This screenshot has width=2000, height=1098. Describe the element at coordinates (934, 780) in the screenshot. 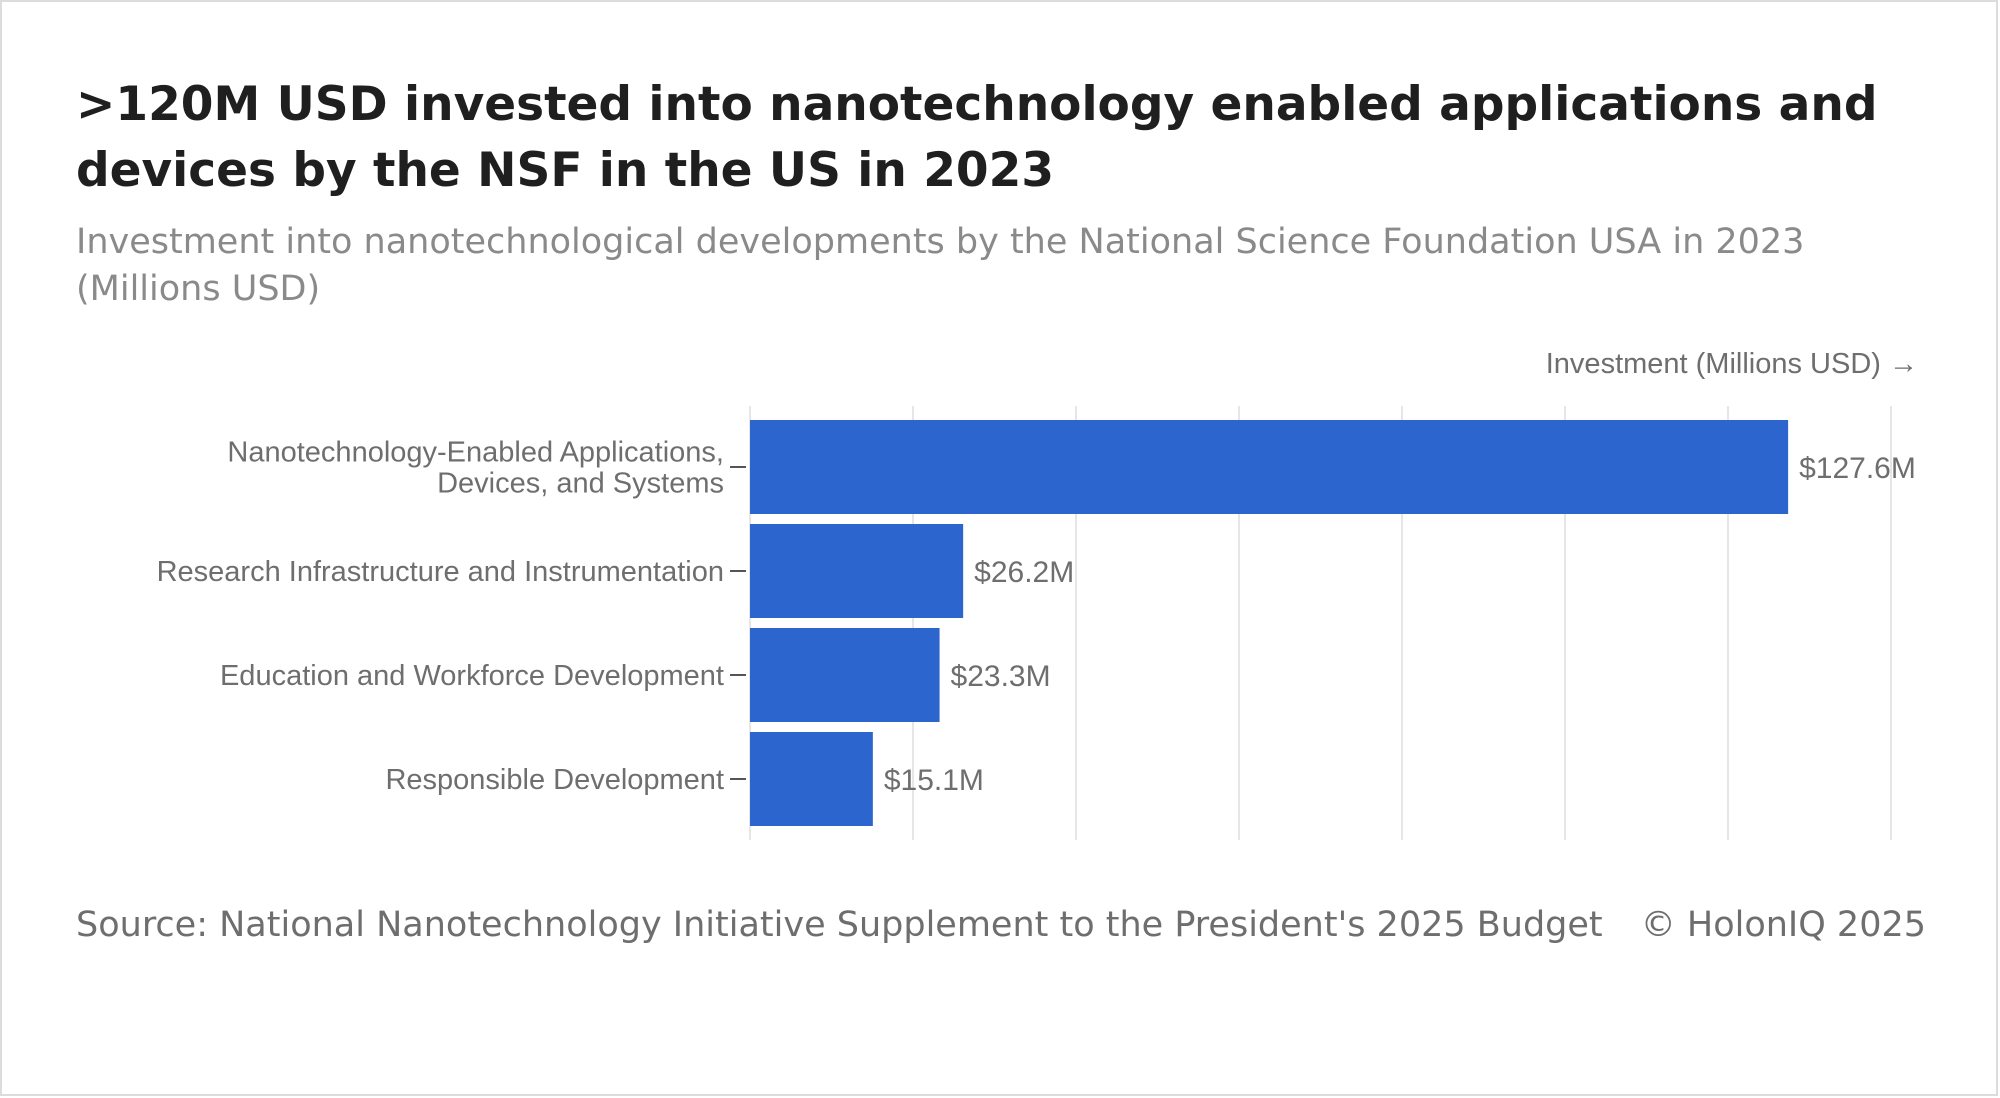

I see `data-label: $15.1M` at that location.